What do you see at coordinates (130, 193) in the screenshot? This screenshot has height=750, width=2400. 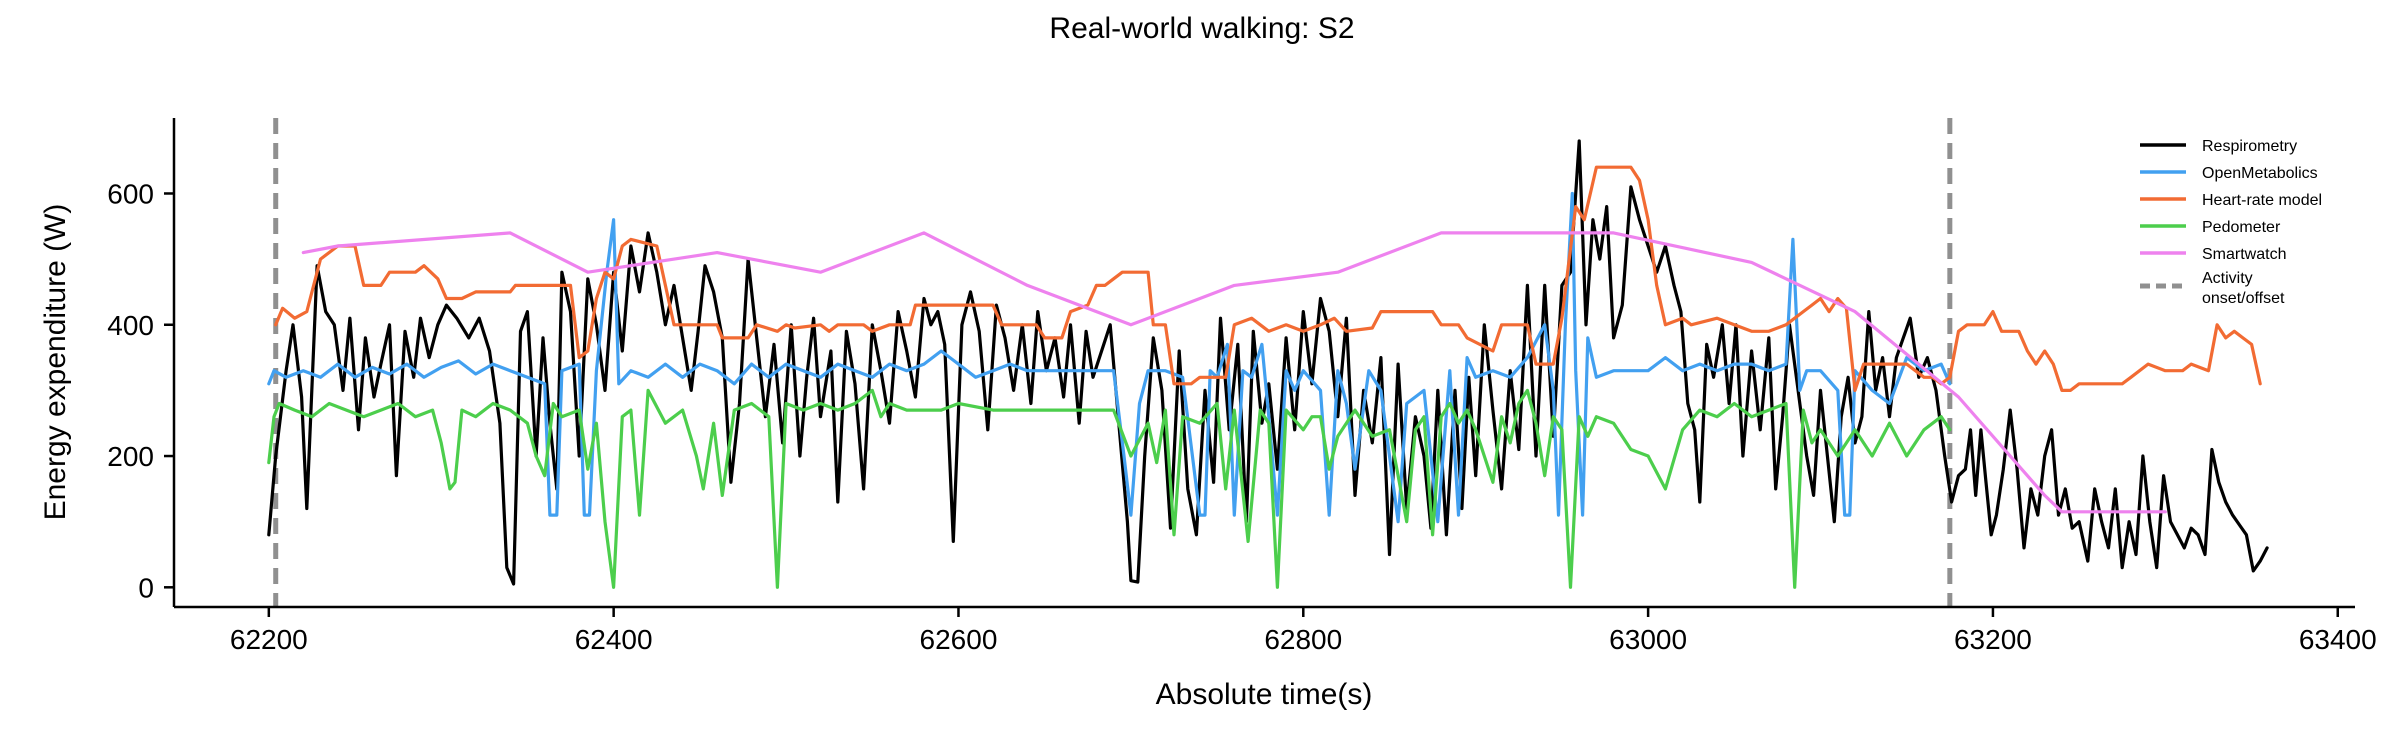 I see `y-tick-label: 600` at bounding box center [130, 193].